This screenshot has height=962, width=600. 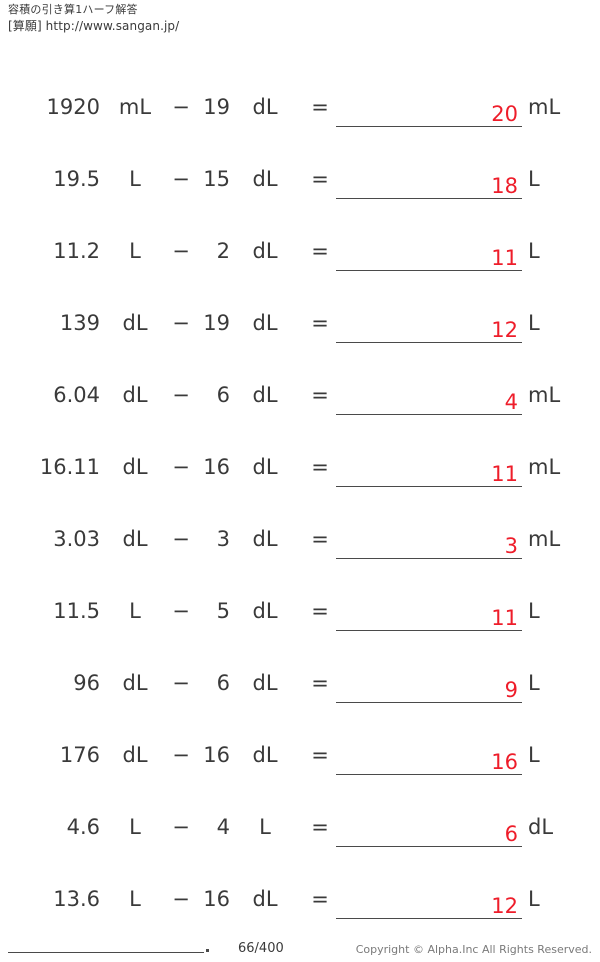 I want to click on student-name-line, so click(x=106, y=952).